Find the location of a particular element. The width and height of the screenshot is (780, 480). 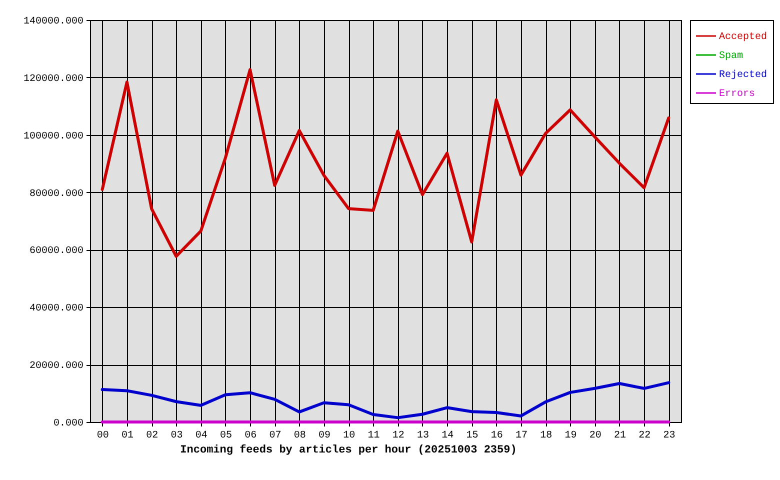

x-tick-label: 03 is located at coordinates (176, 436).